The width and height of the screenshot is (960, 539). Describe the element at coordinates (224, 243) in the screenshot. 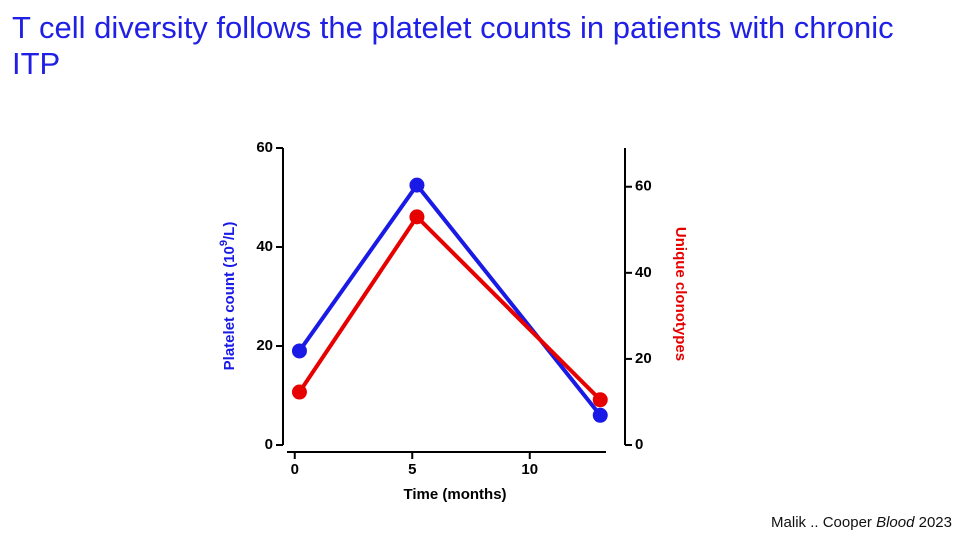

I see `y-label-sup: 9` at that location.